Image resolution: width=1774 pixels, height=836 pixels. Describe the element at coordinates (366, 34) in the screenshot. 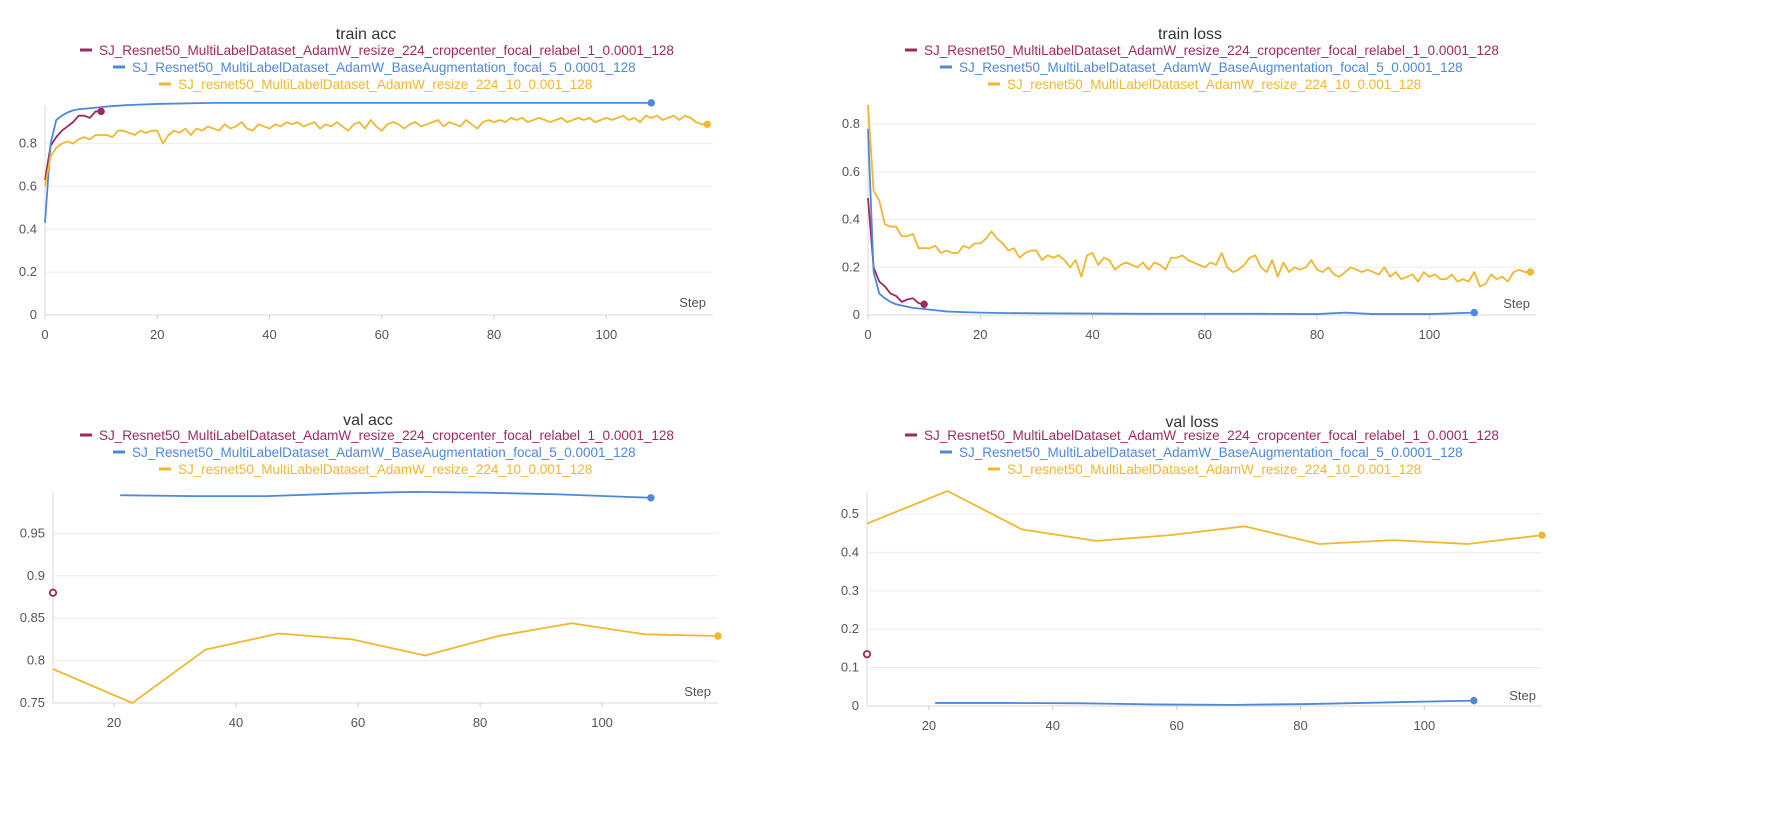

I see `chart-title: train acc` at that location.